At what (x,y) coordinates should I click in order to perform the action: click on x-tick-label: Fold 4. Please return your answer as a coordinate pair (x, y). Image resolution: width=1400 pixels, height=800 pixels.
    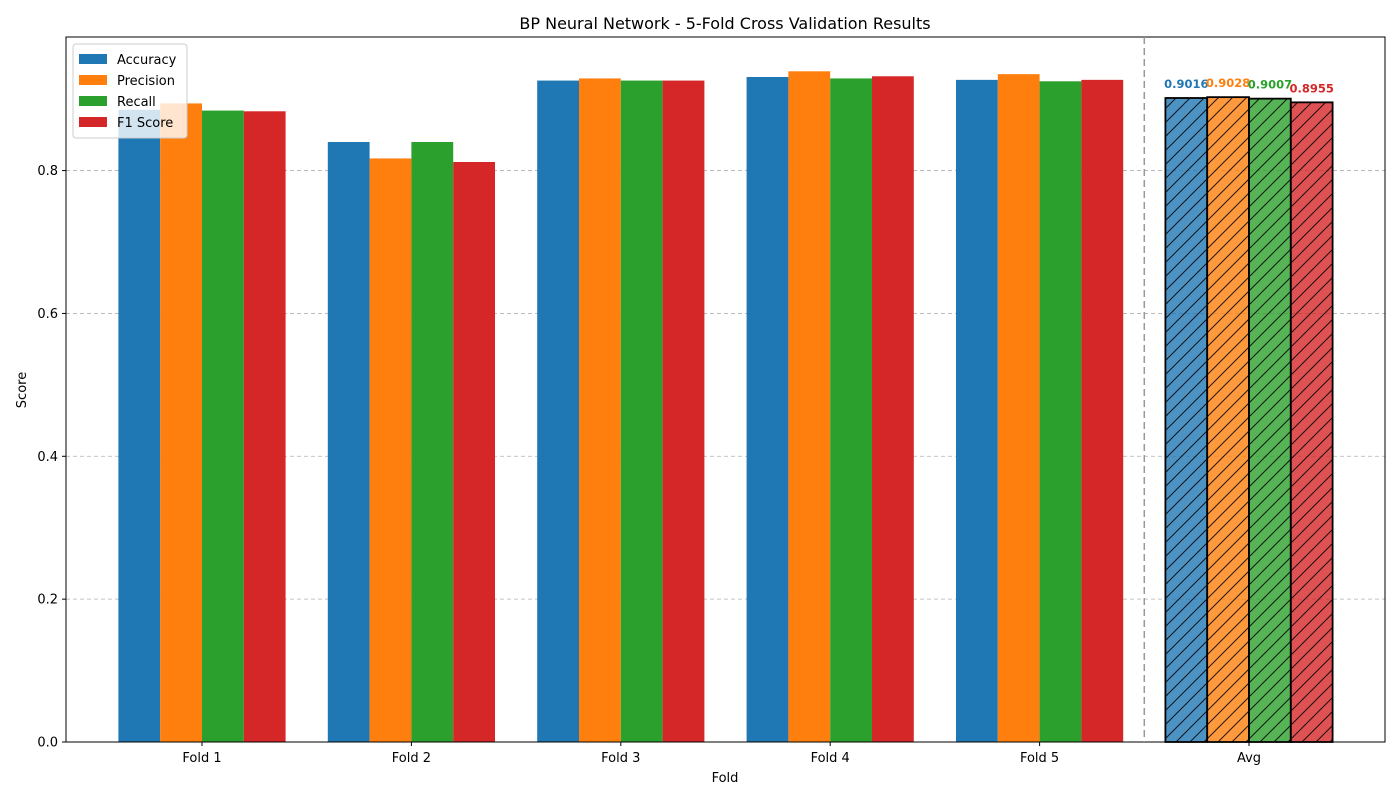
    Looking at the image, I should click on (830, 758).